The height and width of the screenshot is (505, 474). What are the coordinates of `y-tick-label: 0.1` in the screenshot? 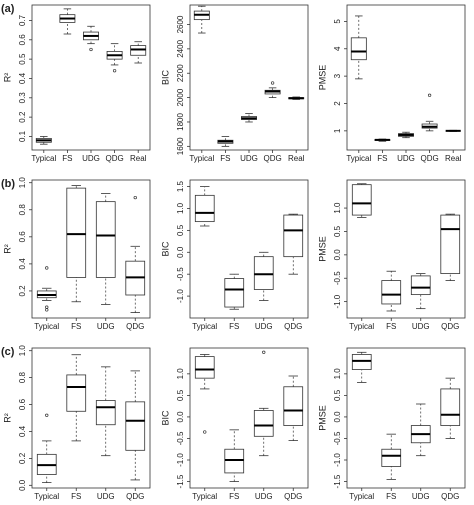 It's located at (22, 136).